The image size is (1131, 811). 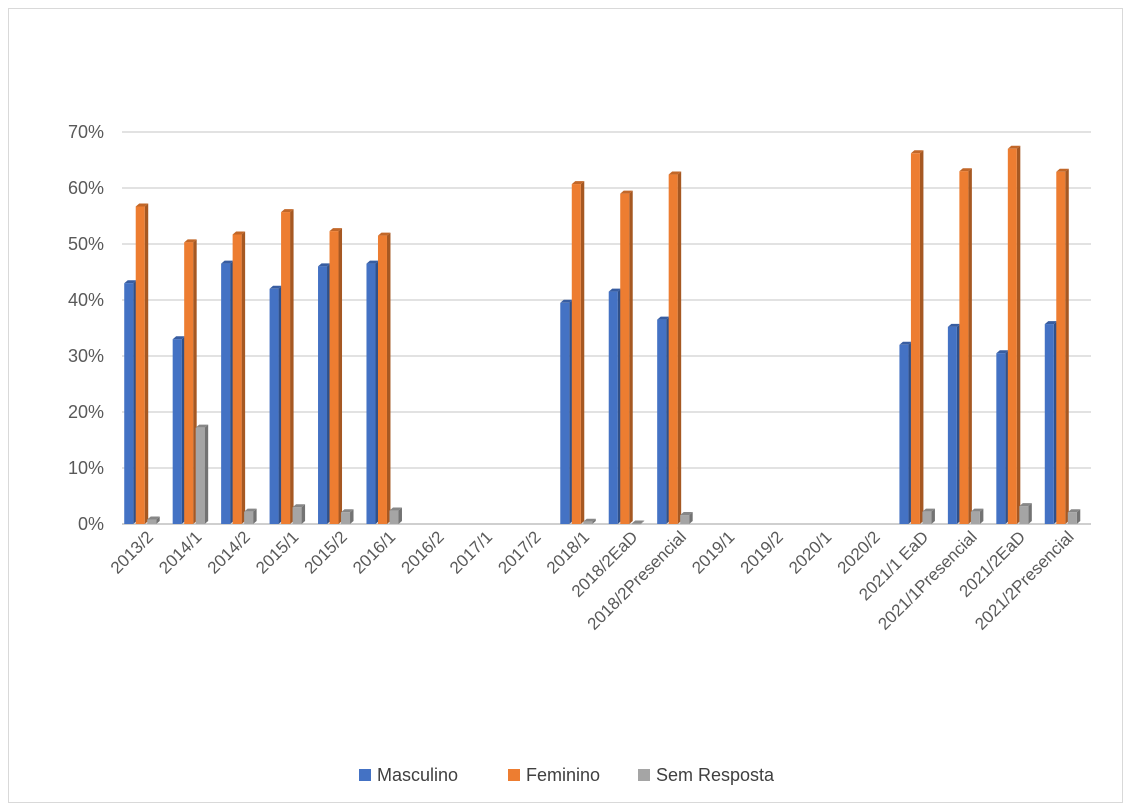 I want to click on y-tick-label: 0%, so click(x=91, y=524).